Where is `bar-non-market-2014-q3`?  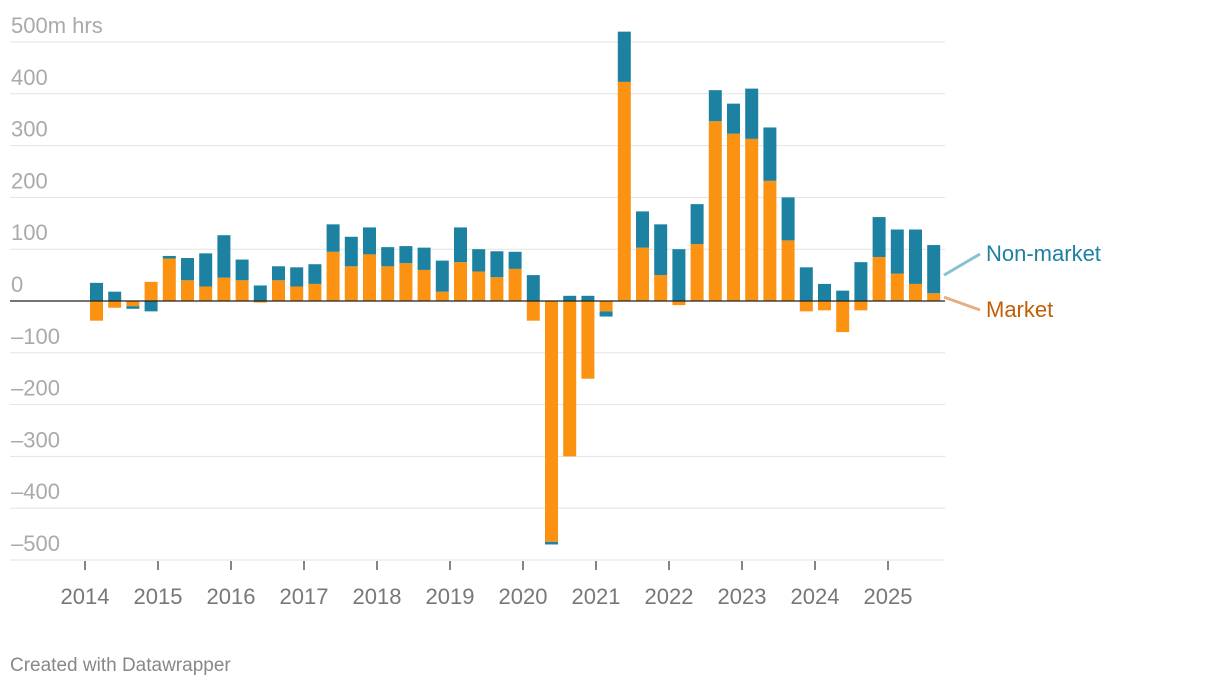
bar-non-market-2014-q3 is located at coordinates (133, 307).